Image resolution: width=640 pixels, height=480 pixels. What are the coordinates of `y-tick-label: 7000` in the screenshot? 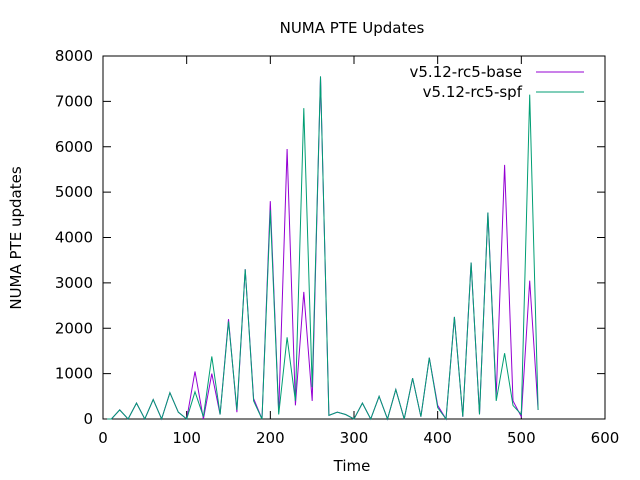 It's located at (74, 101).